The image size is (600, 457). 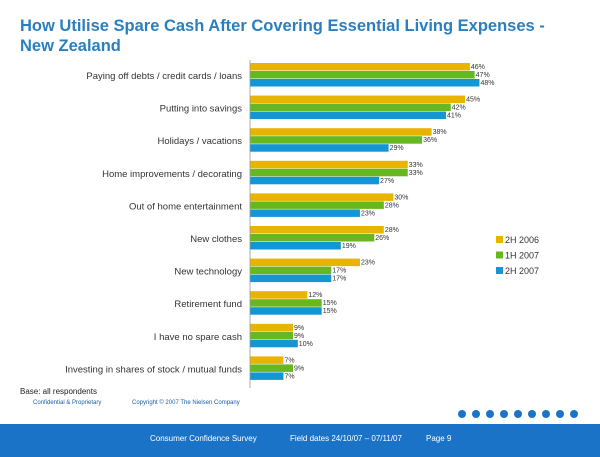 What do you see at coordinates (392, 205) in the screenshot?
I see `data-label-out-of-home-entertainment-1h-2007: 28%` at bounding box center [392, 205].